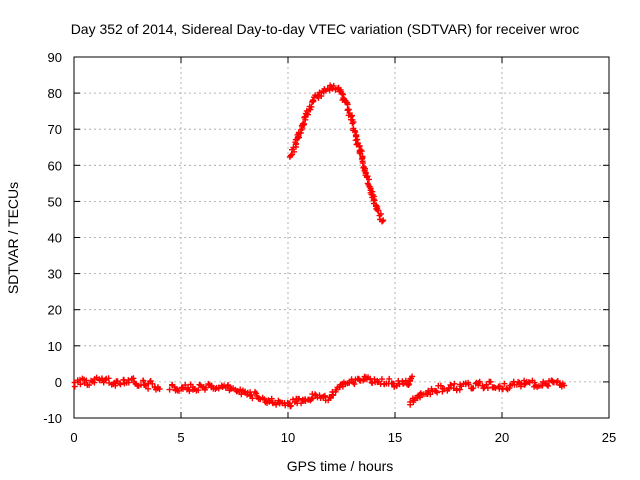 Image resolution: width=640 pixels, height=480 pixels. What do you see at coordinates (609, 437) in the screenshot?
I see `x-tick-label: 25` at bounding box center [609, 437].